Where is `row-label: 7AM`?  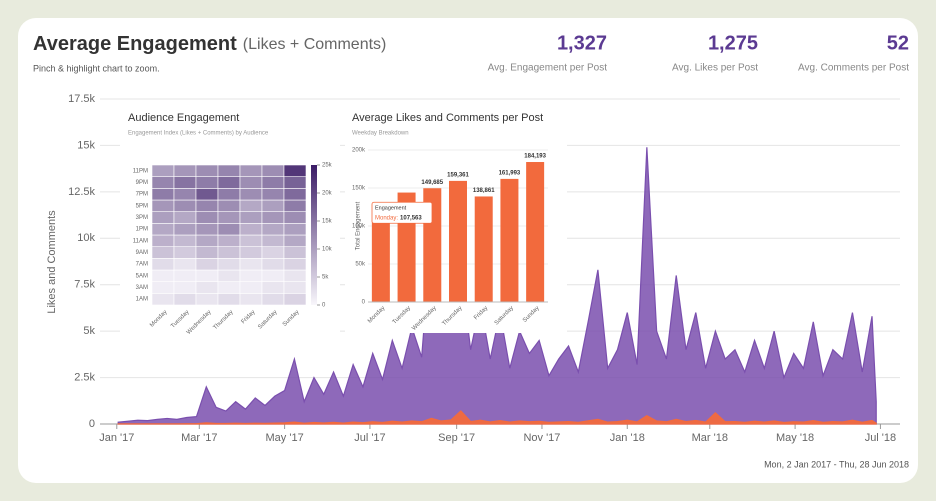 row-label: 7AM is located at coordinates (142, 265).